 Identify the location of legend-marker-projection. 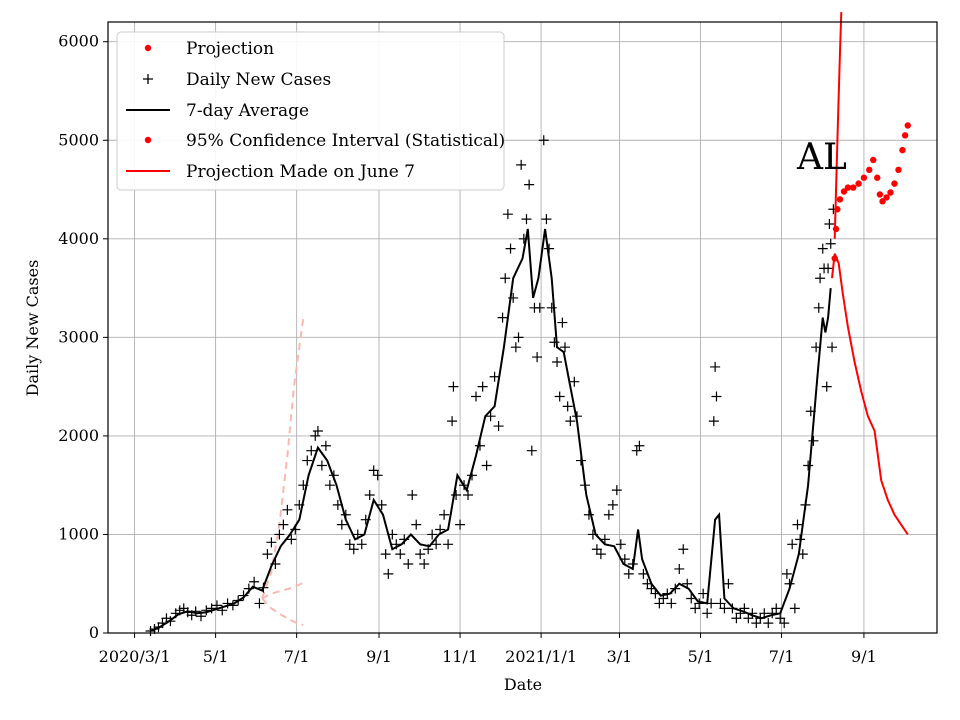
(148, 48).